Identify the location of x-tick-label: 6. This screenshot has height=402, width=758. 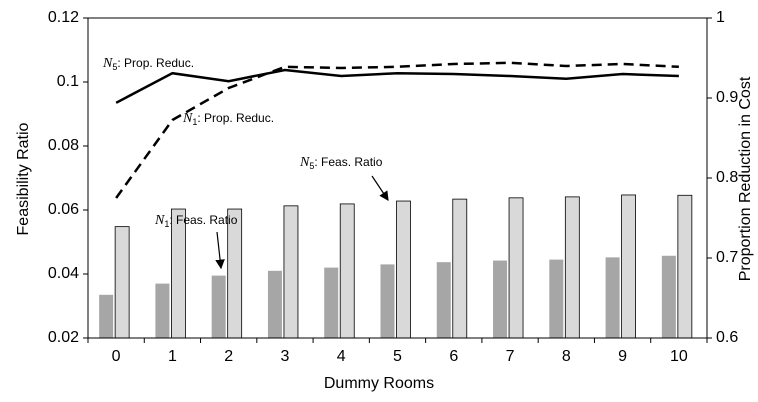
(453, 356).